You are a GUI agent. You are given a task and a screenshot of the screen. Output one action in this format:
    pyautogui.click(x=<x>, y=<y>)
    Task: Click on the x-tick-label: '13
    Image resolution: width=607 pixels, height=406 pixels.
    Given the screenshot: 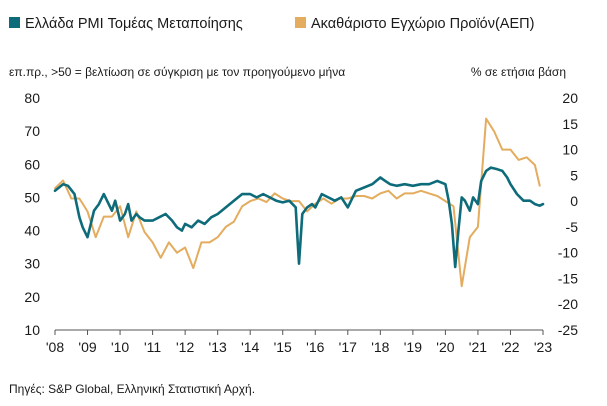 What is the action you would take?
    pyautogui.click(x=218, y=347)
    